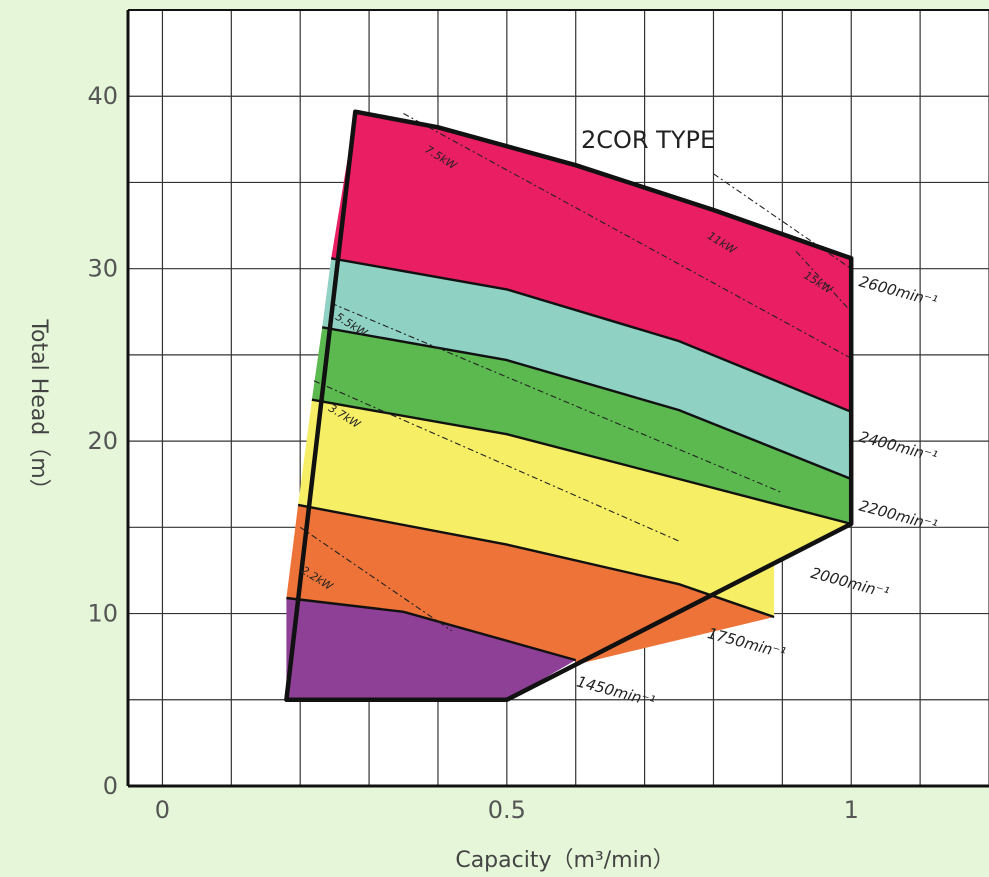 The width and height of the screenshot is (989, 877). What do you see at coordinates (496, 461) in the screenshot?
I see `power-line-3-7kW` at bounding box center [496, 461].